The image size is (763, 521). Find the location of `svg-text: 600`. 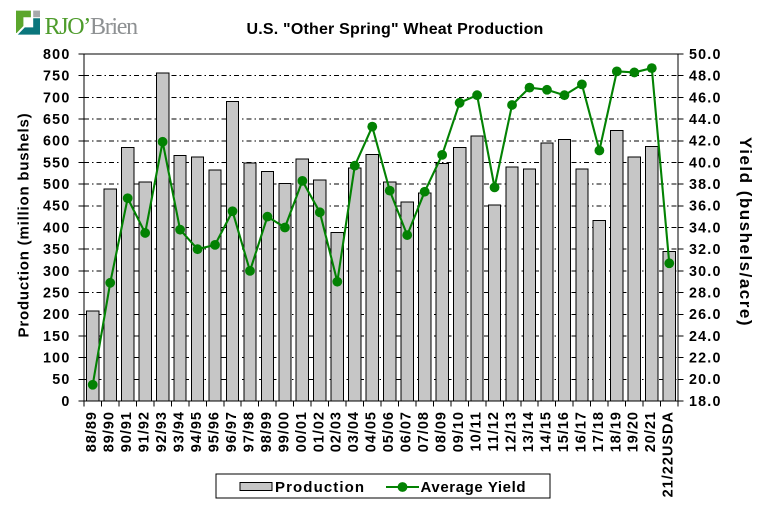

svg-text: 600 is located at coordinates (56, 142).